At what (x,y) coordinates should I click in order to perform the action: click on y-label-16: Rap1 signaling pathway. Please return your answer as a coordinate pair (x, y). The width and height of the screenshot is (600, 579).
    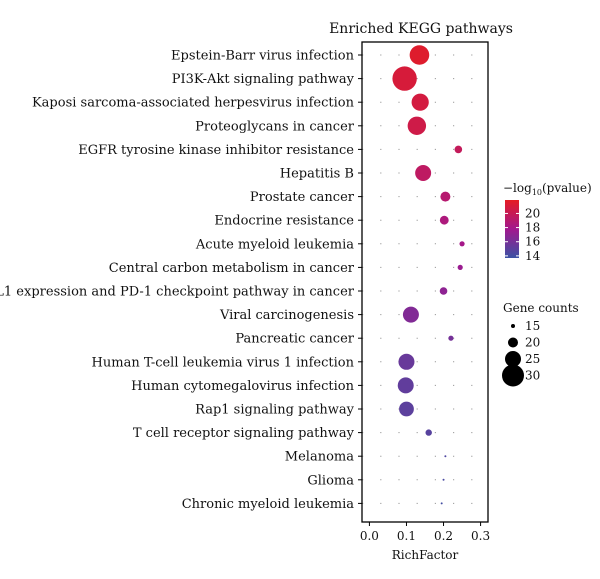
    Looking at the image, I should click on (275, 410).